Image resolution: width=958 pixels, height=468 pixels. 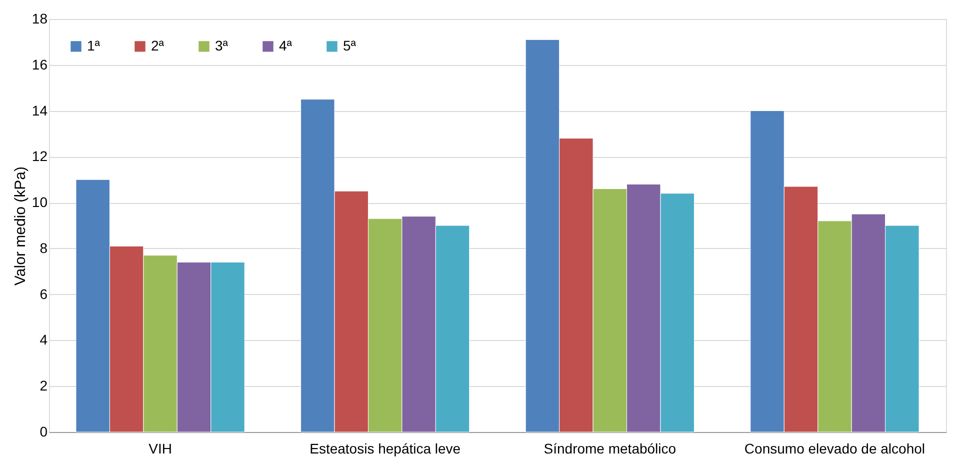 What do you see at coordinates (160, 448) in the screenshot?
I see `x-tick-label: VIH` at bounding box center [160, 448].